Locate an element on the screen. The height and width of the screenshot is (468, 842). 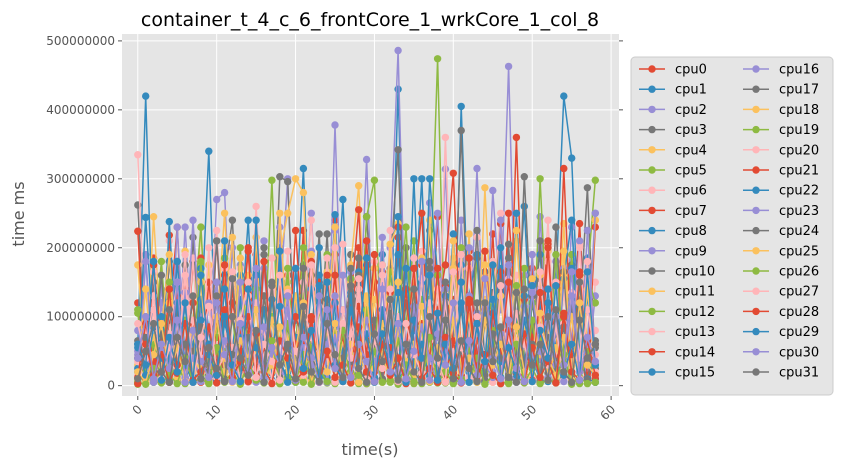
x-tick-label: 10 is located at coordinates (213, 412).